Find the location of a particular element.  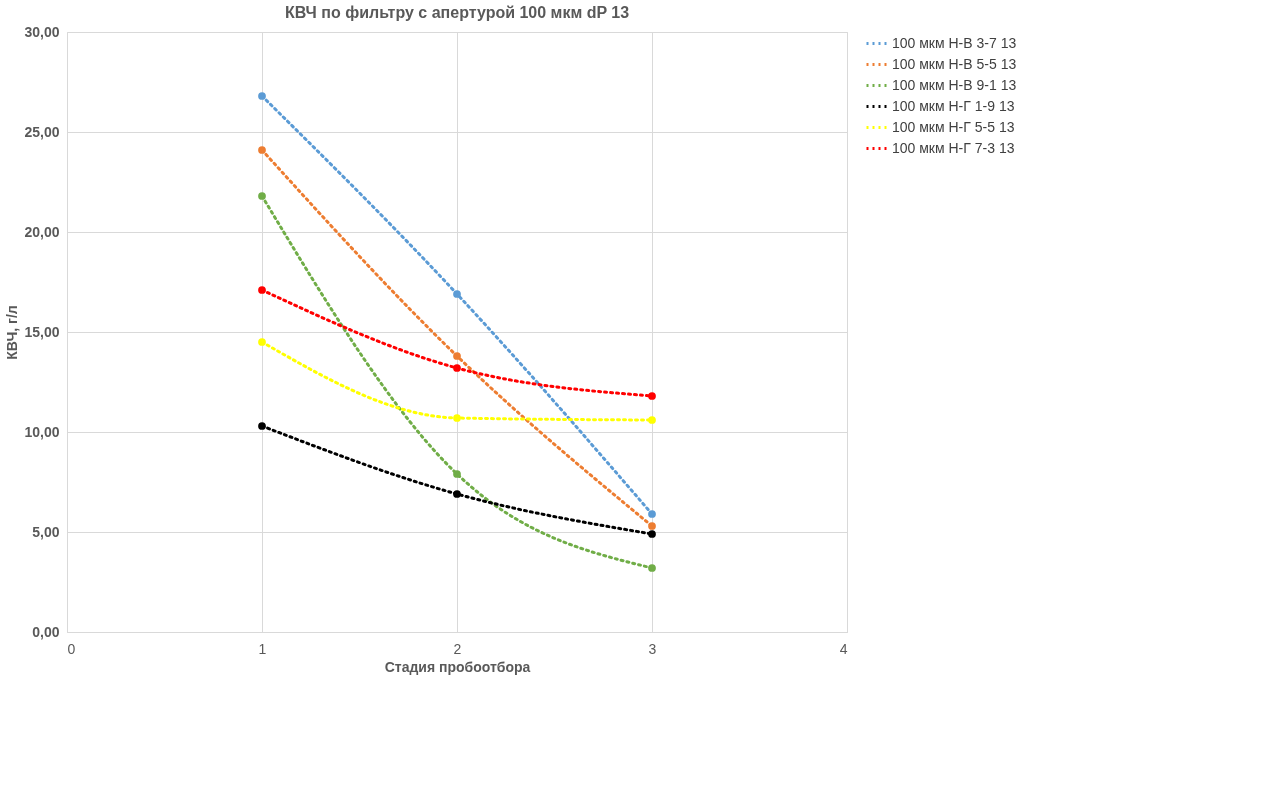

legend-label: 100 мкм Н-Г 7-3 13 is located at coordinates (953, 147).